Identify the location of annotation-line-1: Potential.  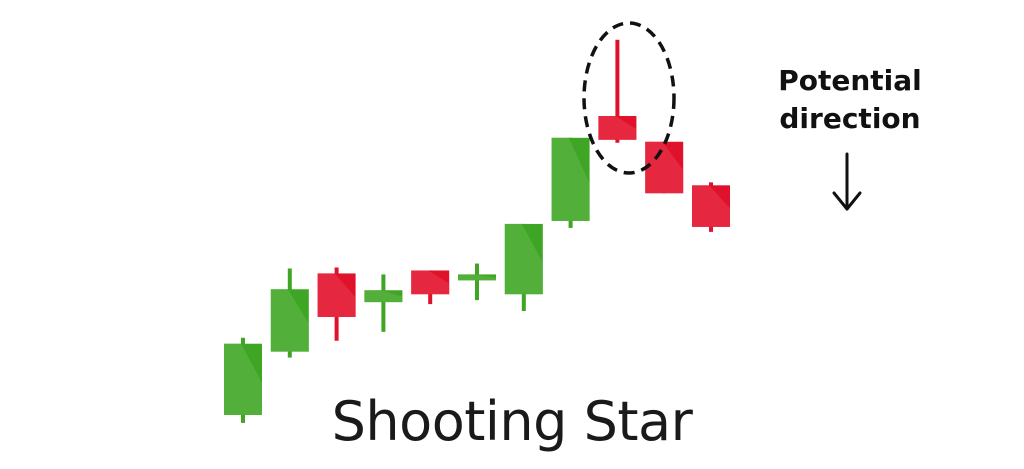
(850, 80).